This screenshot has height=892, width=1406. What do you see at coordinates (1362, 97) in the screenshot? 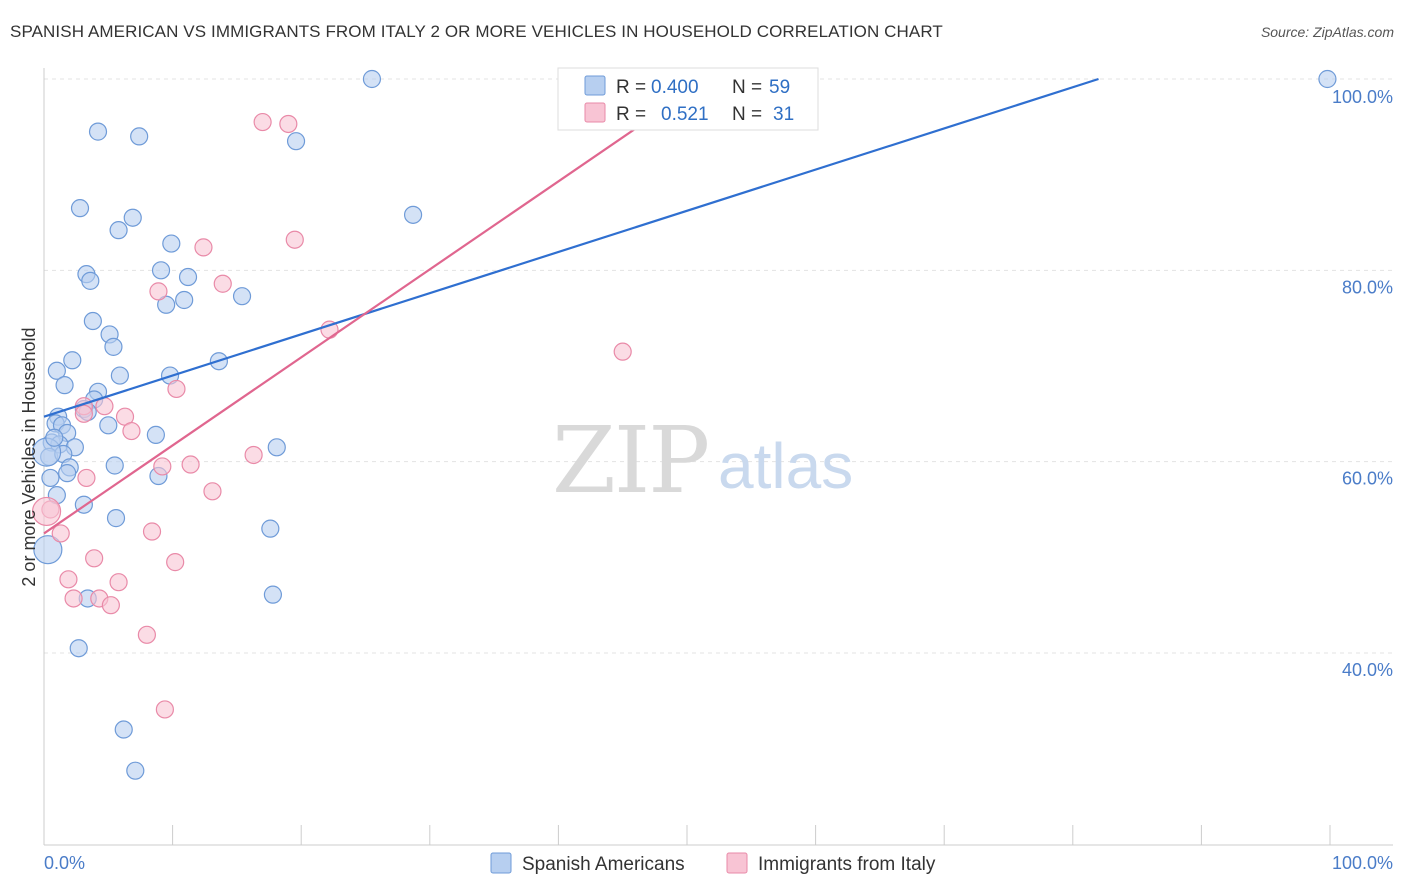
I see `y-tick-label-100: 100.0%` at bounding box center [1362, 97].